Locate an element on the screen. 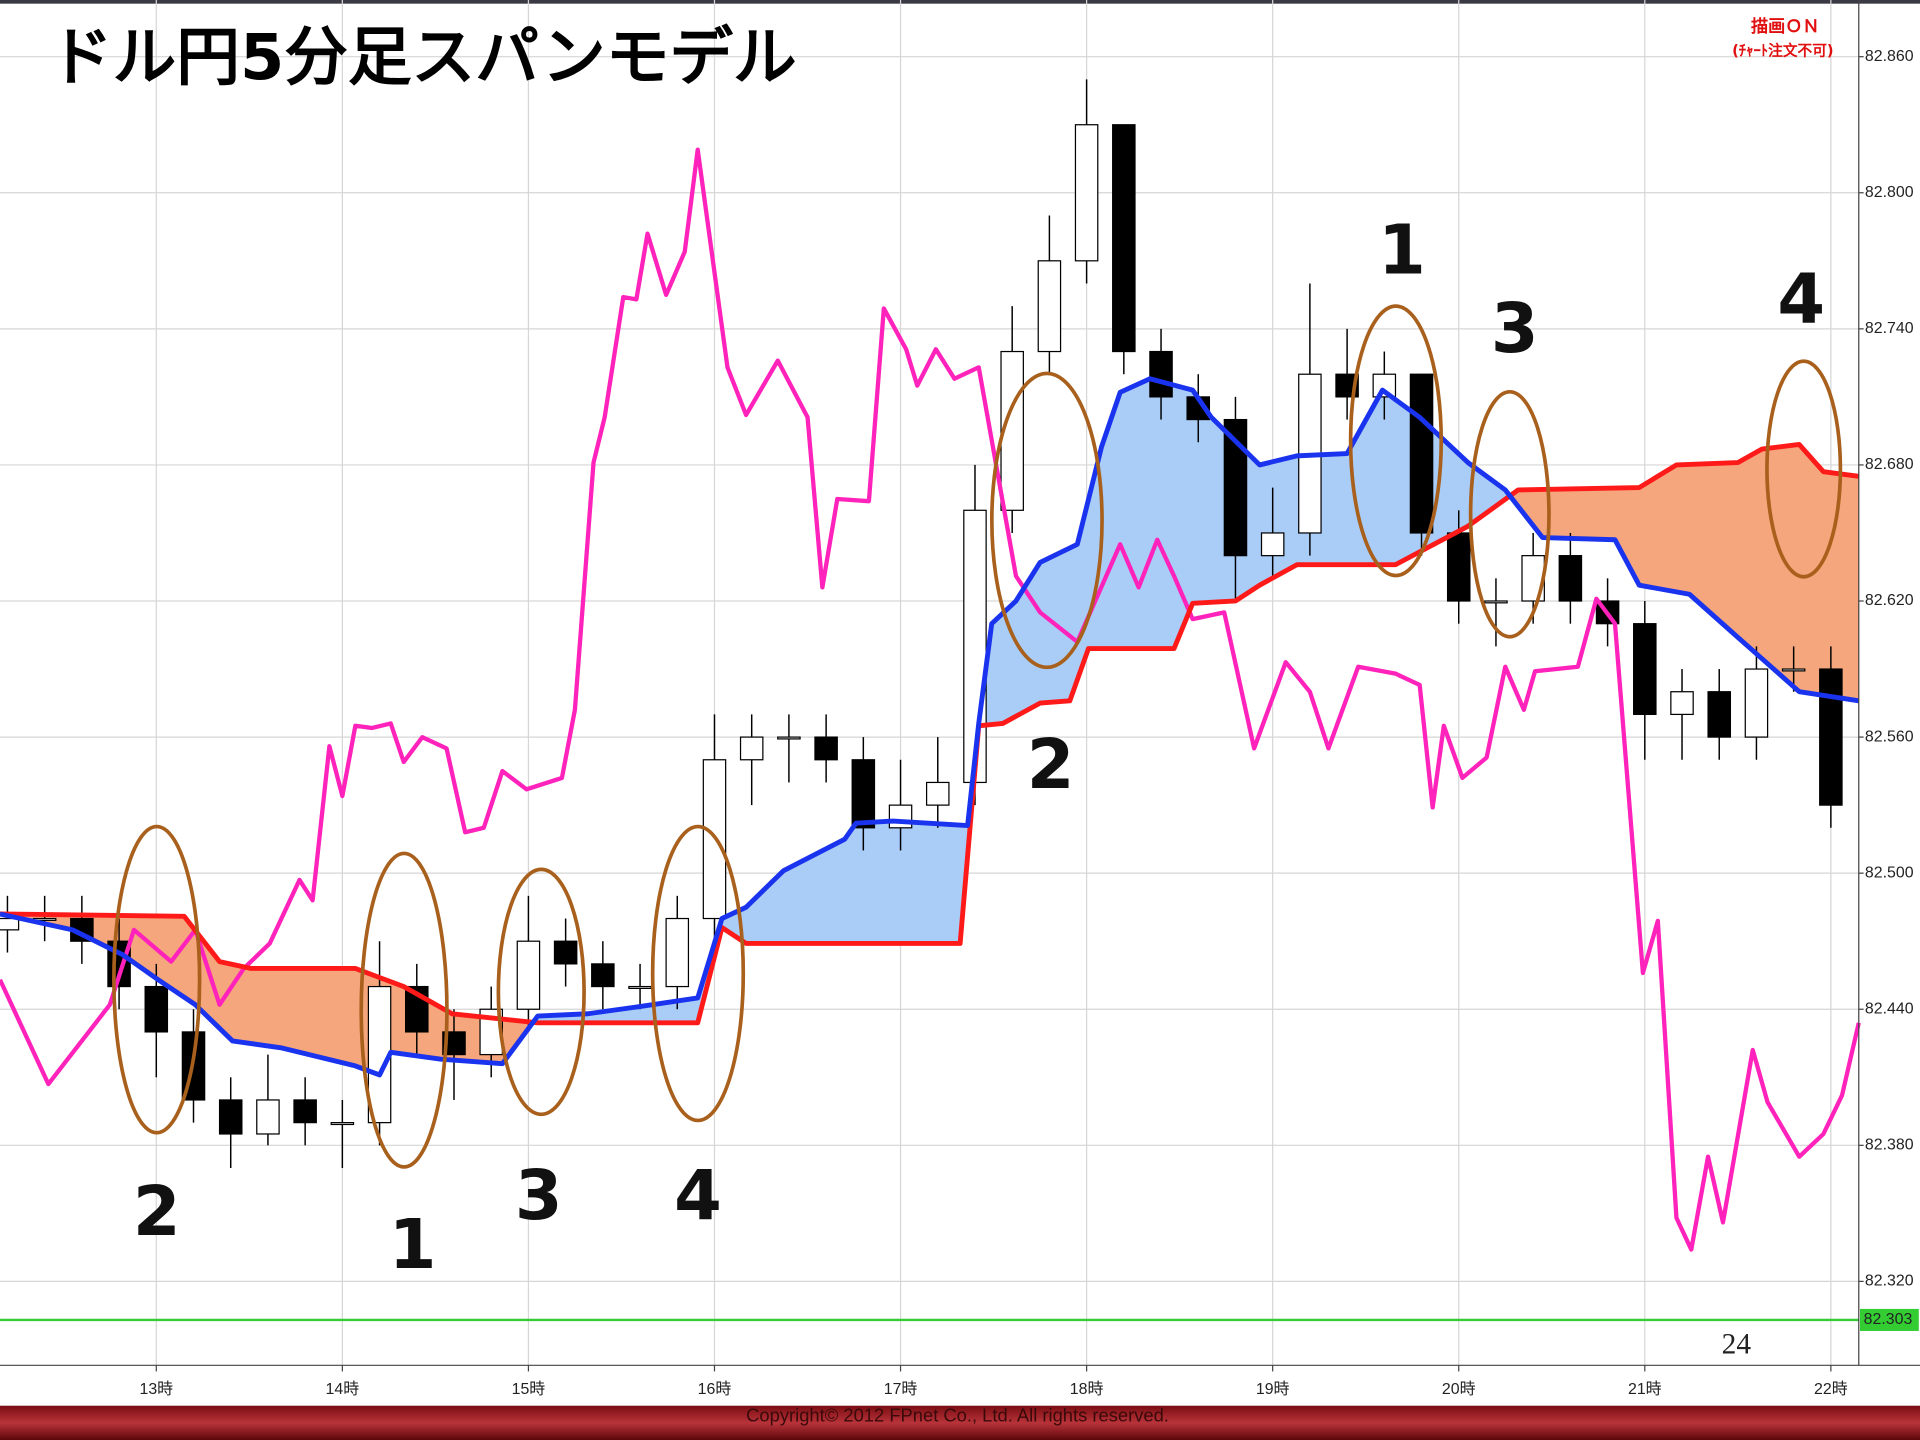  top-bar is located at coordinates (960, 2).